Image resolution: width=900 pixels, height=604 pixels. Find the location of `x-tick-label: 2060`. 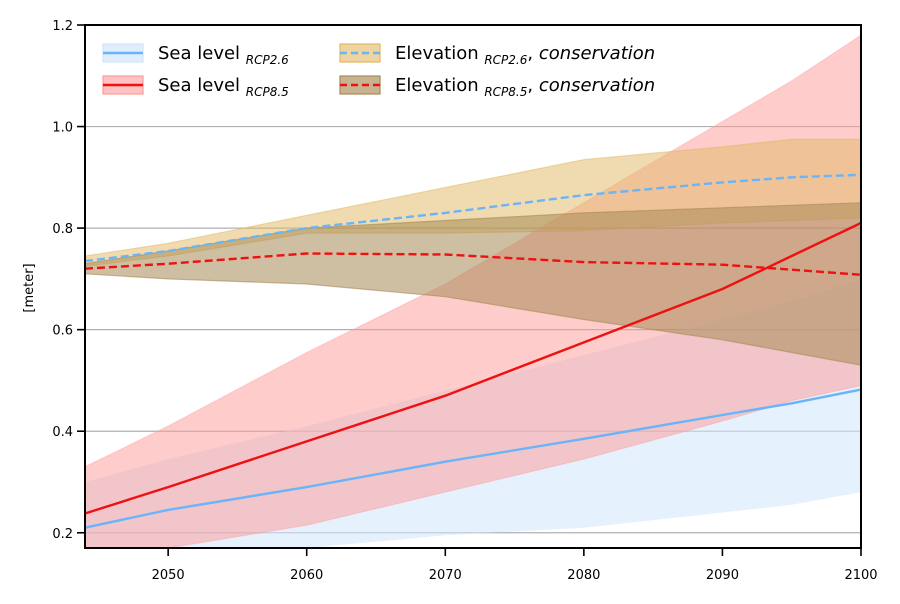

x-tick-label: 2060 is located at coordinates (306, 575).